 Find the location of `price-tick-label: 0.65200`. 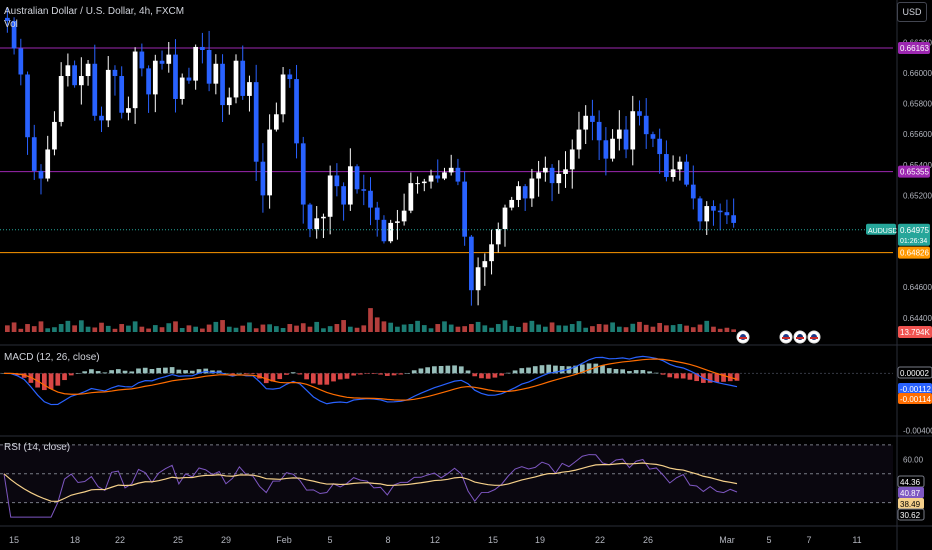

price-tick-label: 0.65200 is located at coordinates (917, 195).